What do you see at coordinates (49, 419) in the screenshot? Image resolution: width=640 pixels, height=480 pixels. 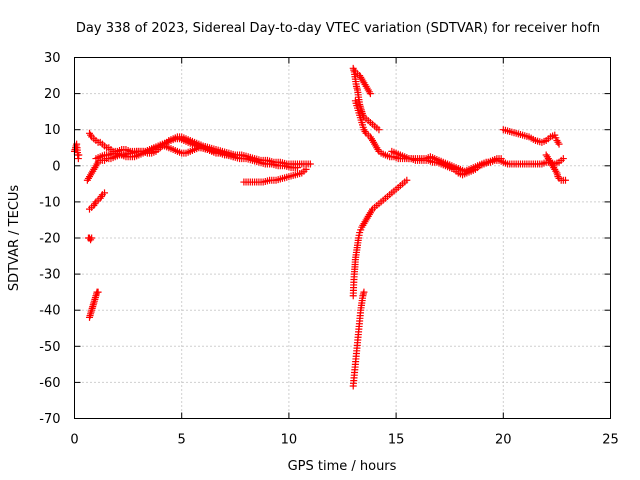 I see `y-tick-label: -70` at bounding box center [49, 419].